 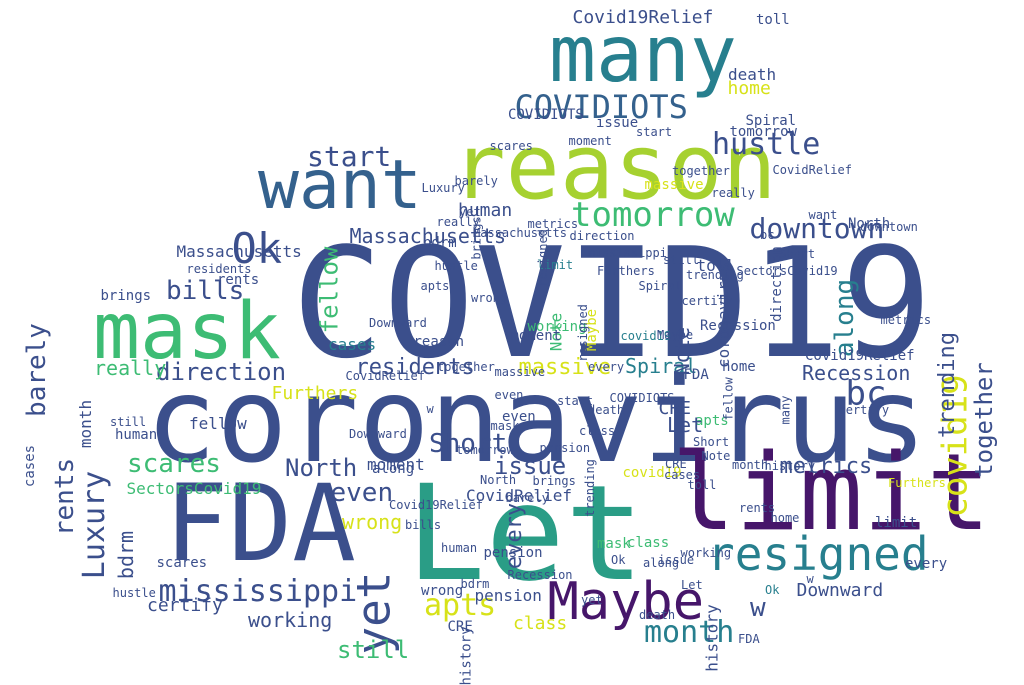 What do you see at coordinates (702, 485) in the screenshot?
I see `word-toll: toll` at bounding box center [702, 485].